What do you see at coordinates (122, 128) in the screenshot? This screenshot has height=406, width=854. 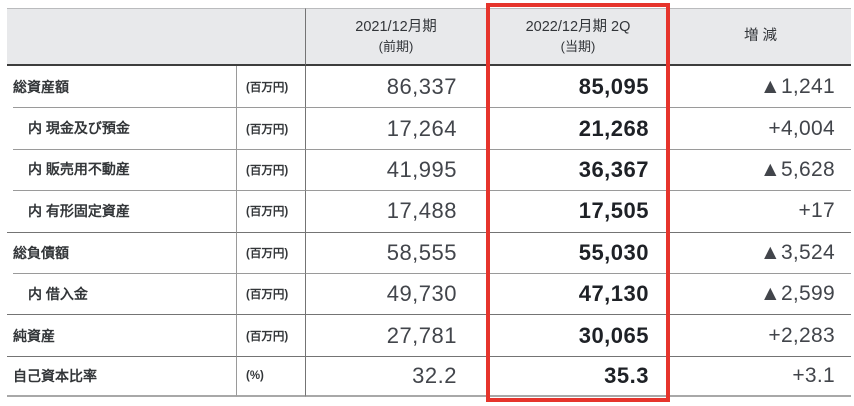 I see `row-label: 内 現金及び預金` at bounding box center [122, 128].